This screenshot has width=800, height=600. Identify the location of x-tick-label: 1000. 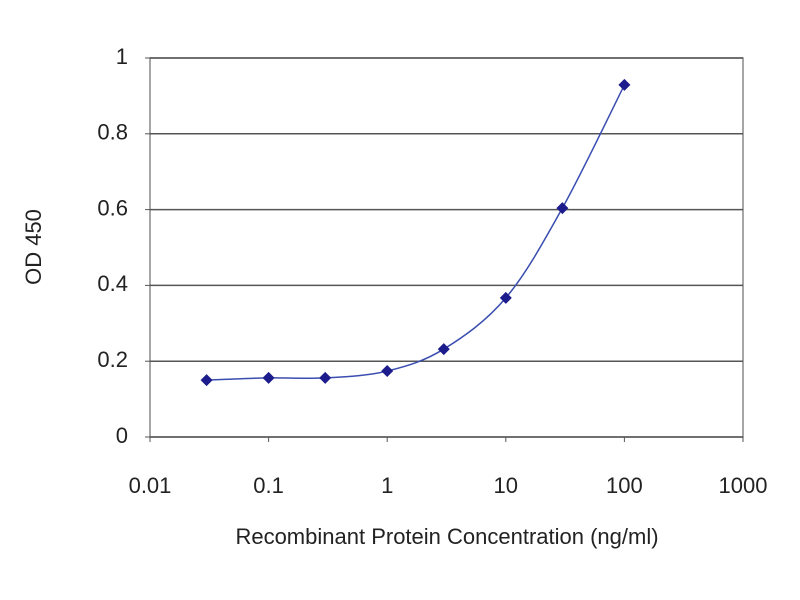
(743, 485).